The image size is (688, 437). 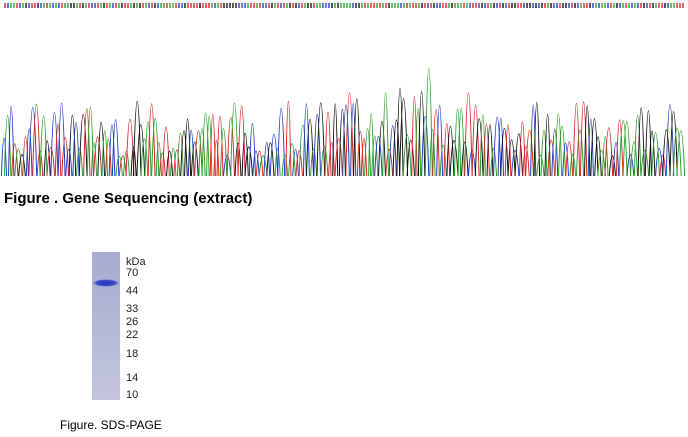 What do you see at coordinates (128, 198) in the screenshot?
I see `sequencing-caption: Figure . Gene Sequencing (extract)` at bounding box center [128, 198].